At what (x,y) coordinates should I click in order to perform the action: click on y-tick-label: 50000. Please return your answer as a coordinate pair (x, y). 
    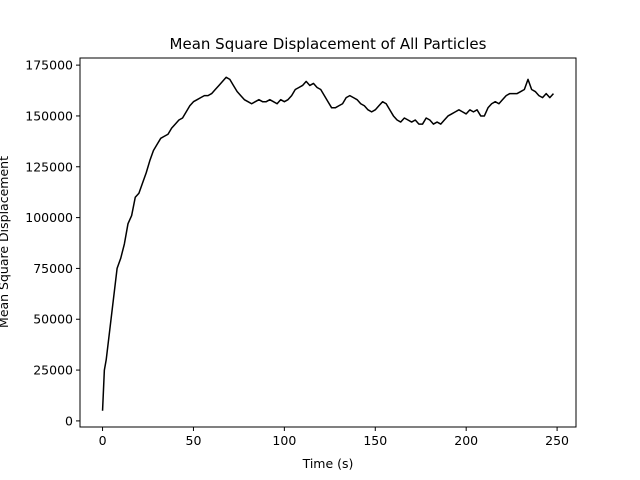
    Looking at the image, I should click on (53, 319).